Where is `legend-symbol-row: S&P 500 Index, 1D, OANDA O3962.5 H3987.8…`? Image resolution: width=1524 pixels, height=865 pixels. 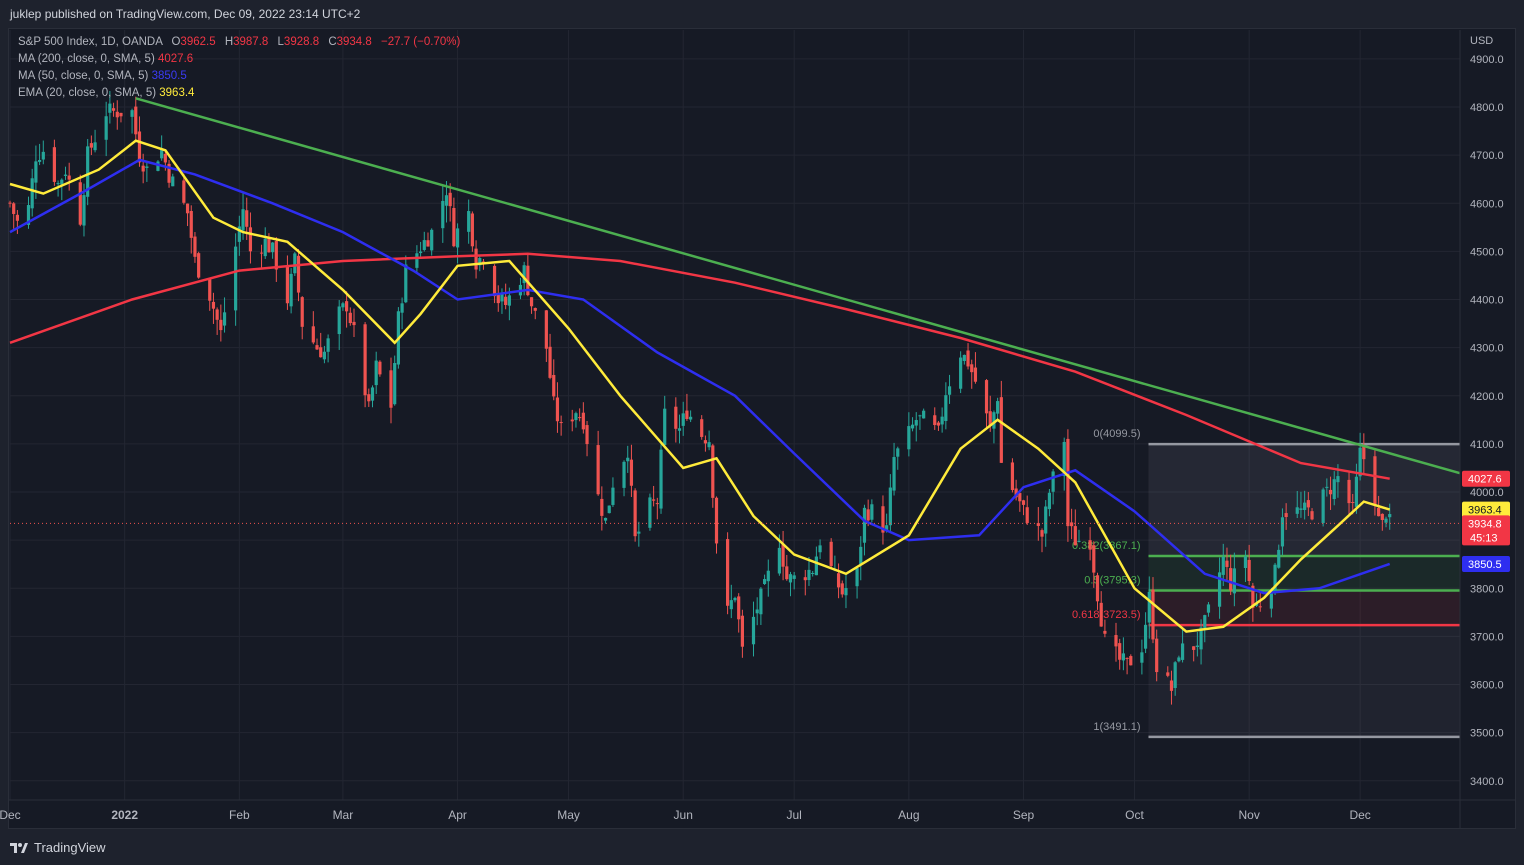
legend-symbol-row: S&P 500 Index, 1D, OANDA O3962.5 H3987.8… is located at coordinates (239, 42).